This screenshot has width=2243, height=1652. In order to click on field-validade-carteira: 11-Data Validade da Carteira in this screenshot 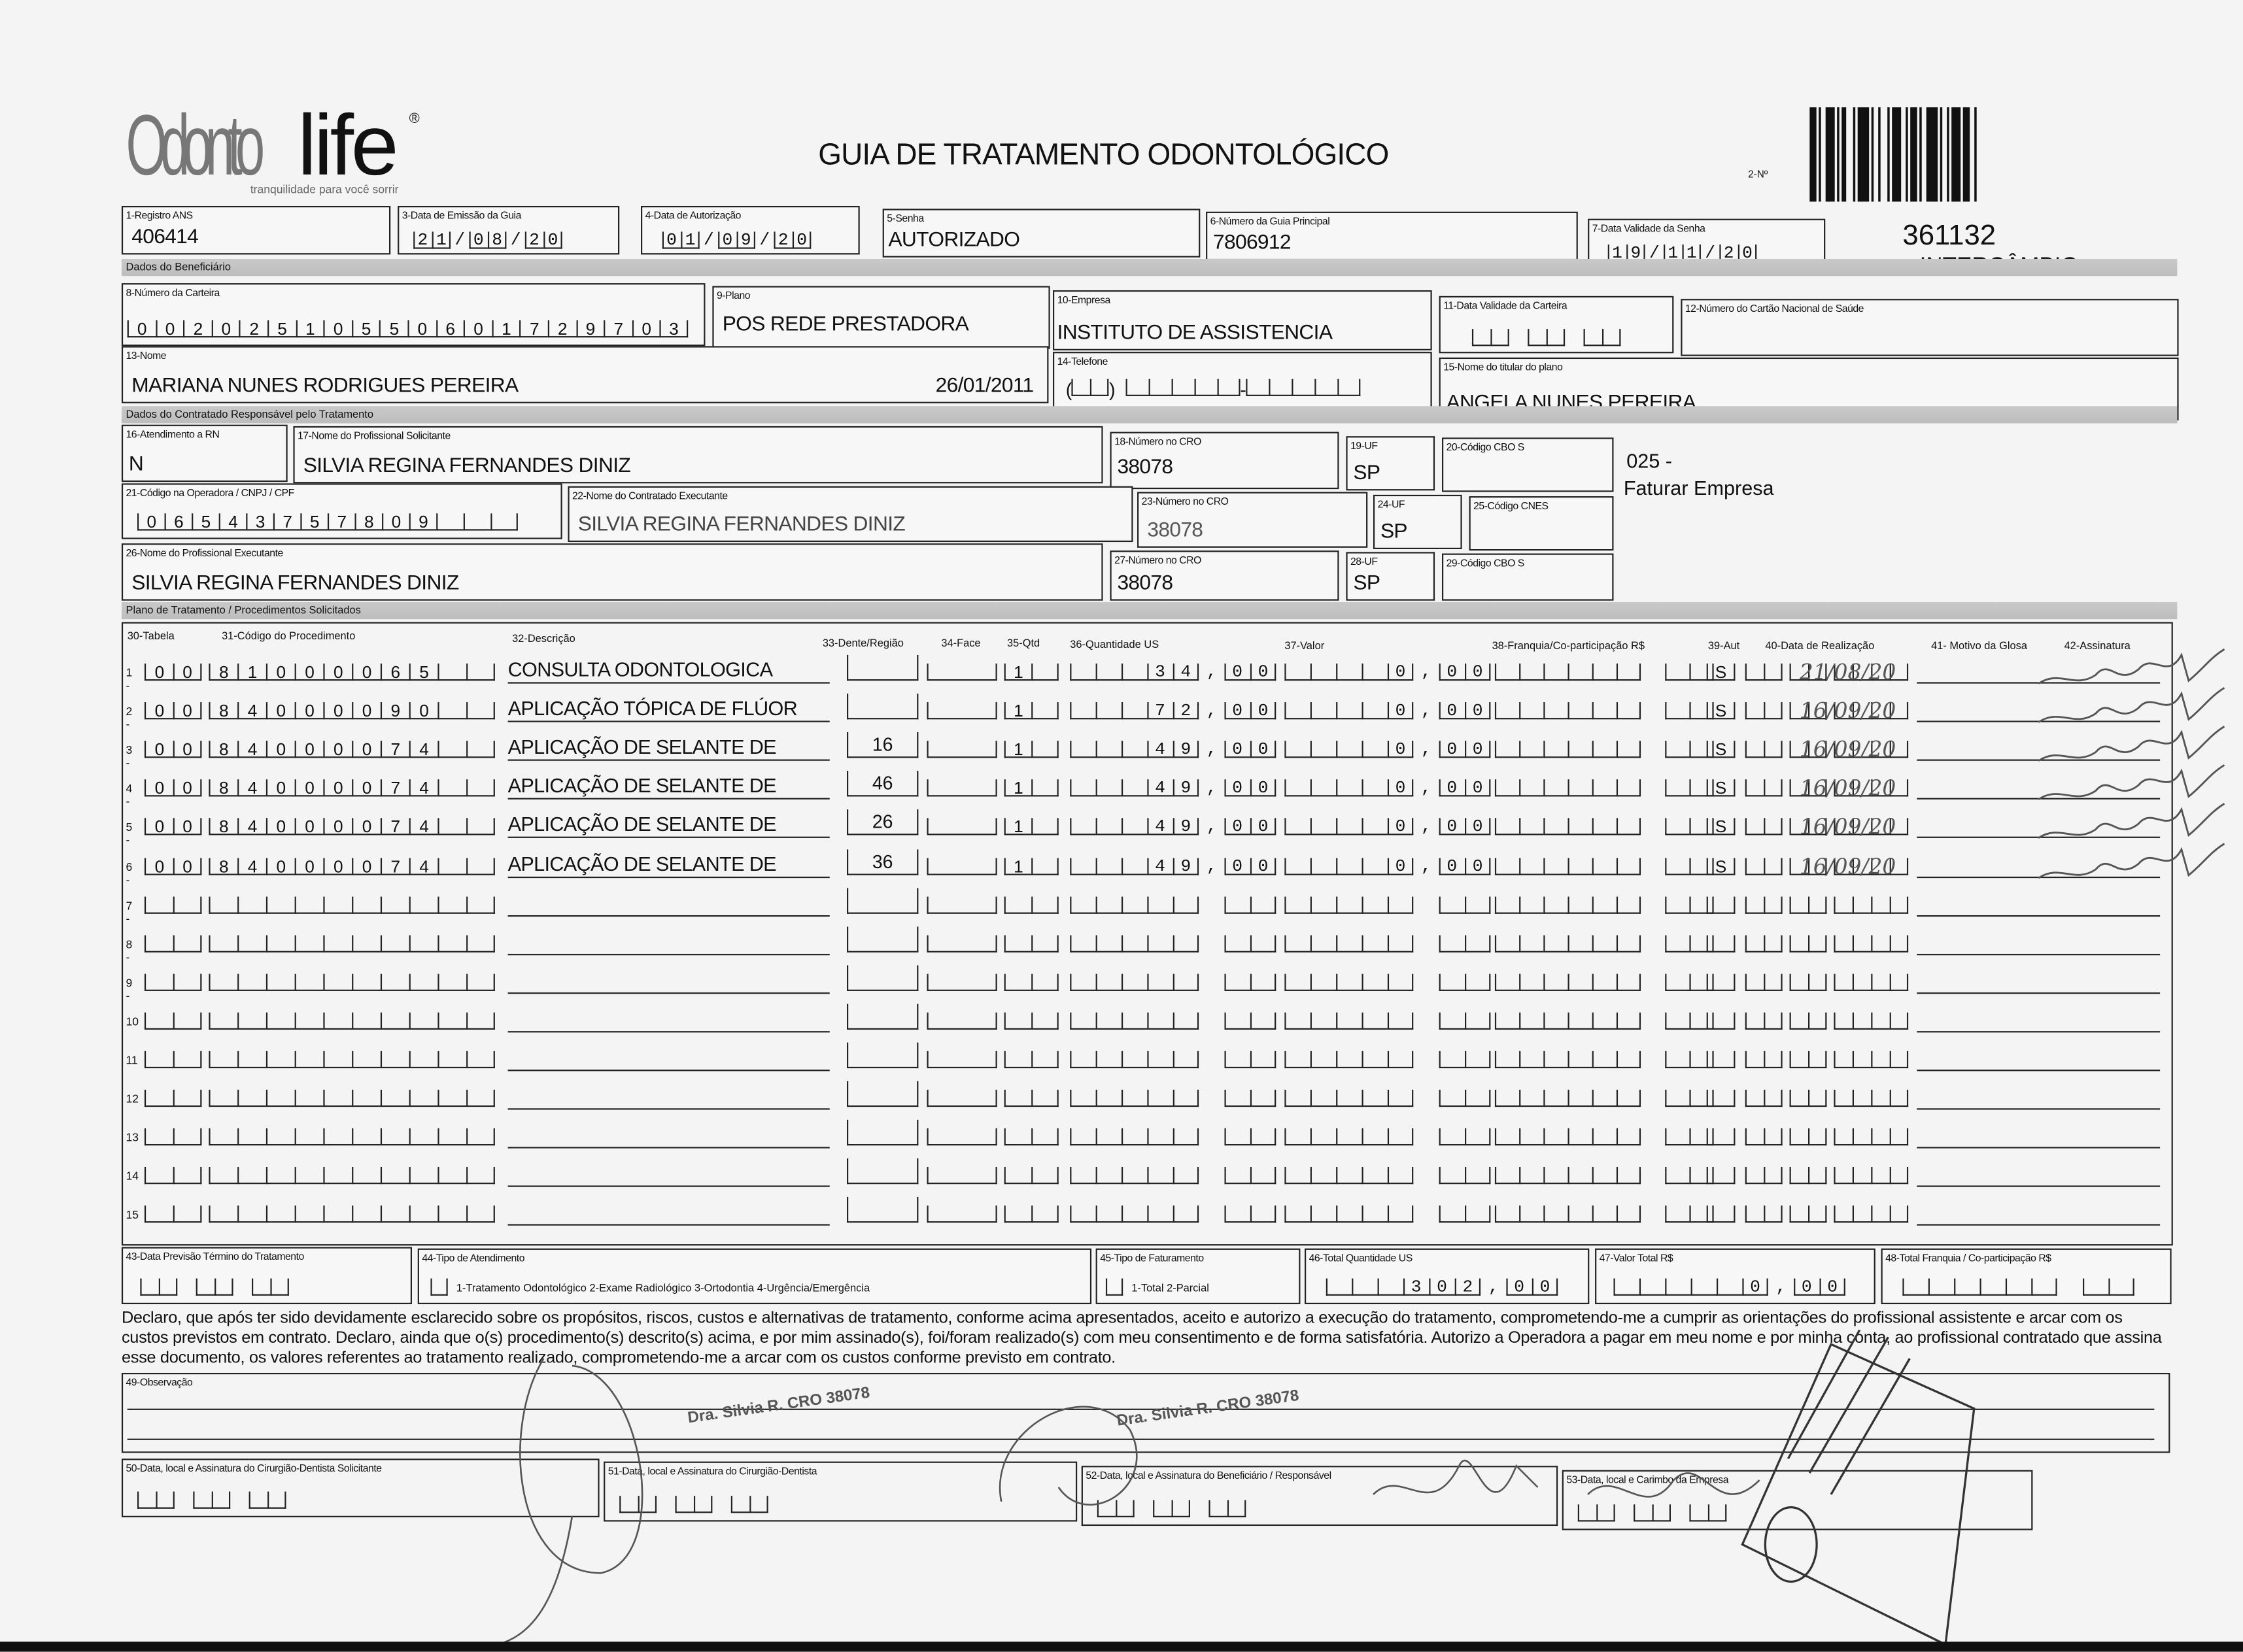, I will do `click(1556, 324)`.